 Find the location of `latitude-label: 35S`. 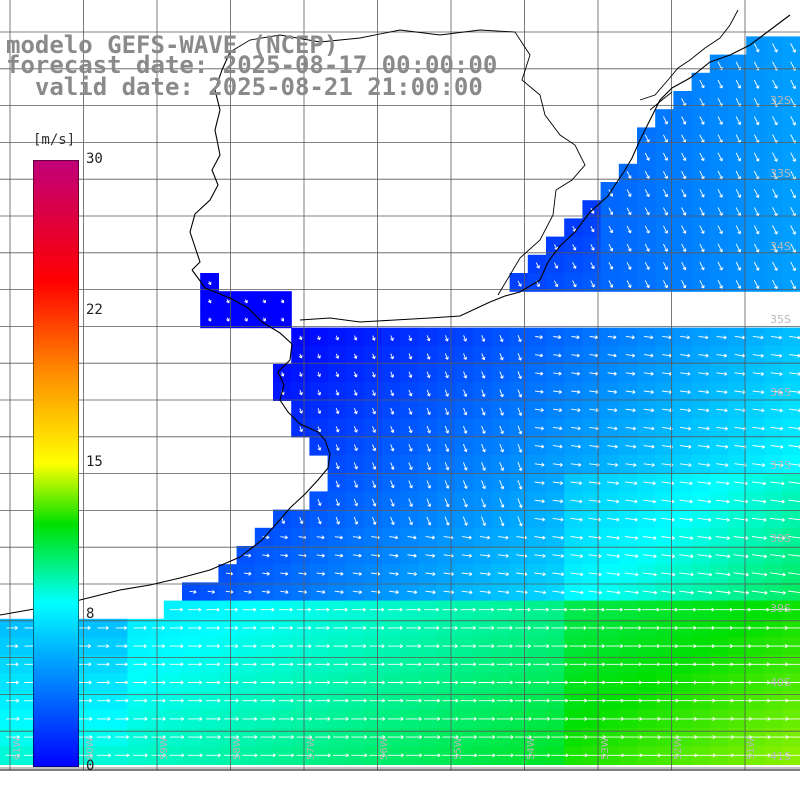

latitude-label: 35S is located at coordinates (780, 319).